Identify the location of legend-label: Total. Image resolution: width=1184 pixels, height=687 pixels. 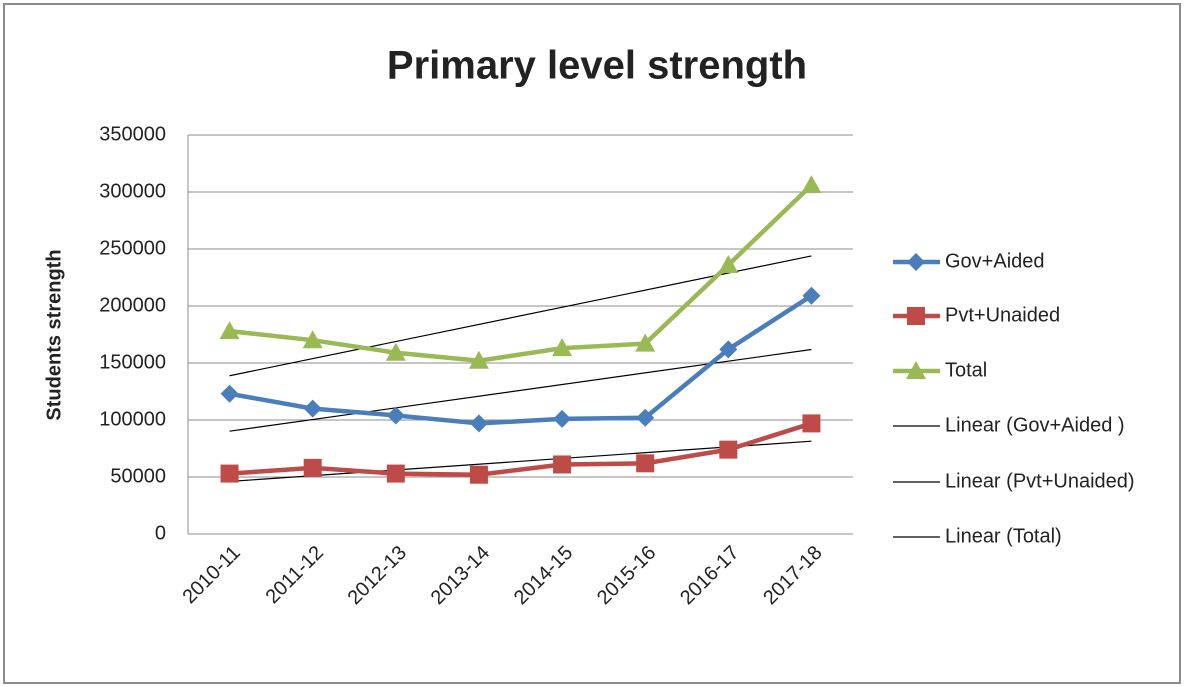
(966, 370).